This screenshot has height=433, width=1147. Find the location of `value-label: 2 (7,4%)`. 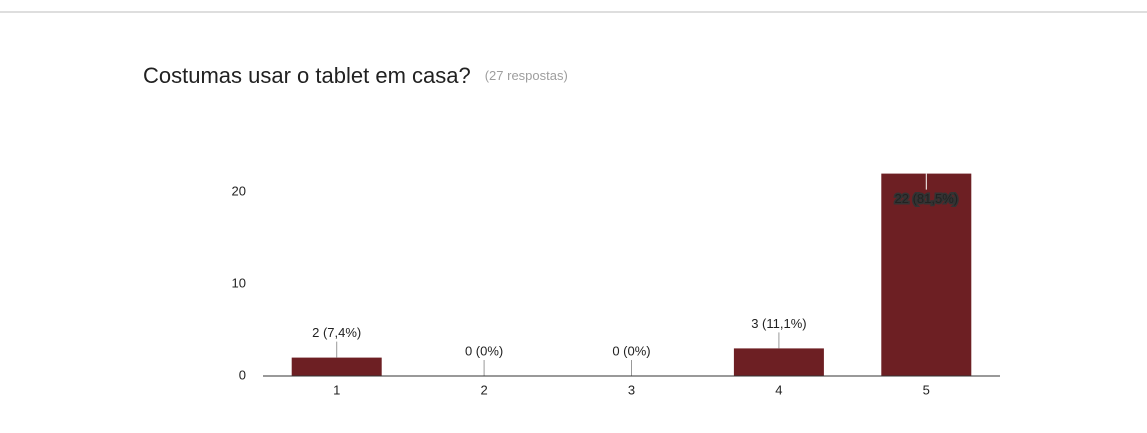

value-label: 2 (7,4%) is located at coordinates (336, 332).